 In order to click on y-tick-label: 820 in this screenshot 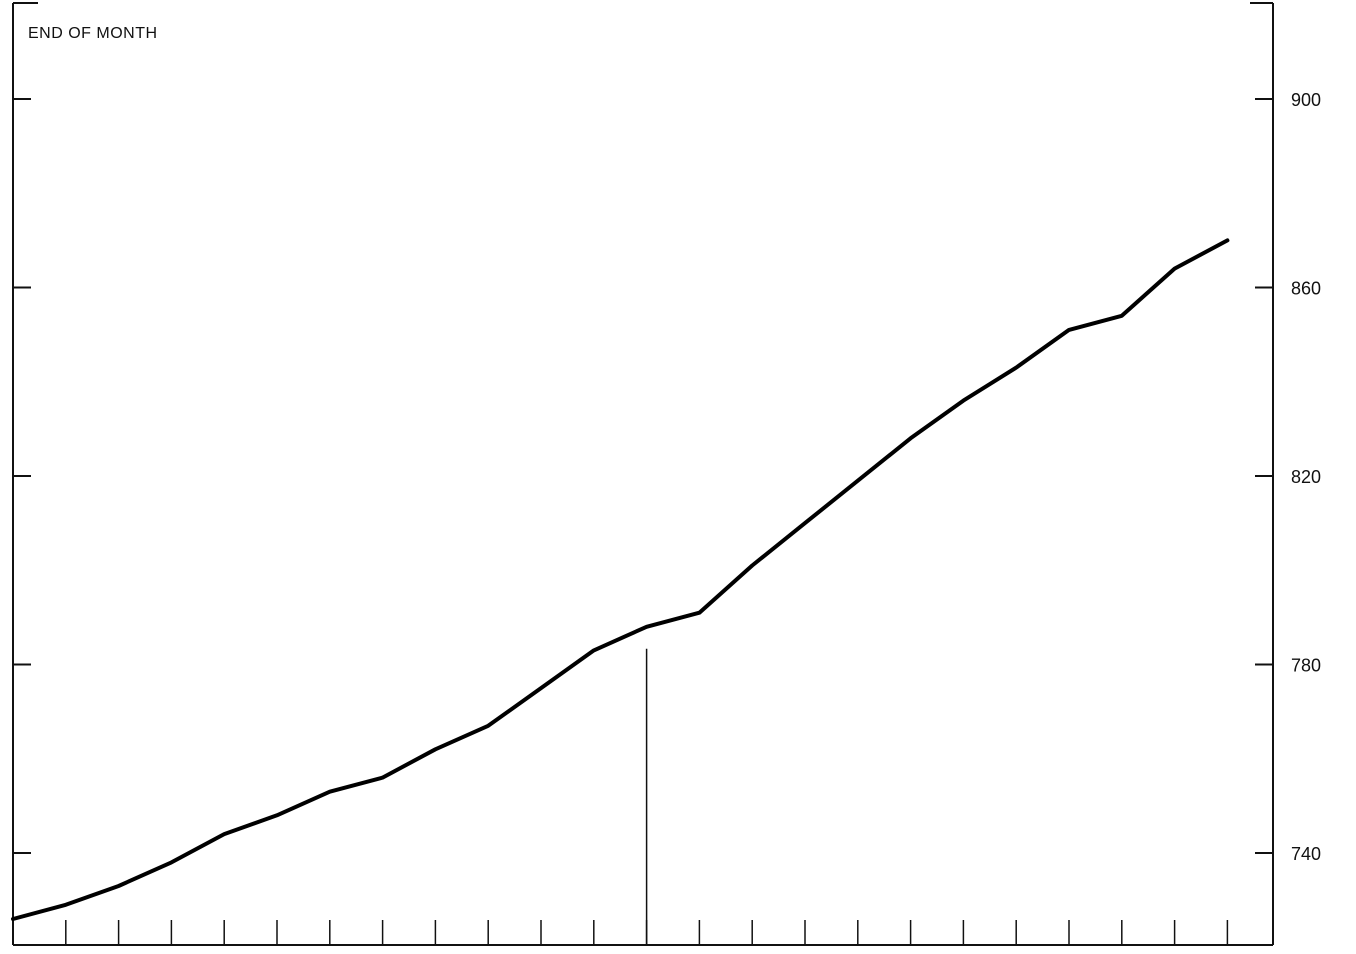, I will do `click(1306, 477)`.